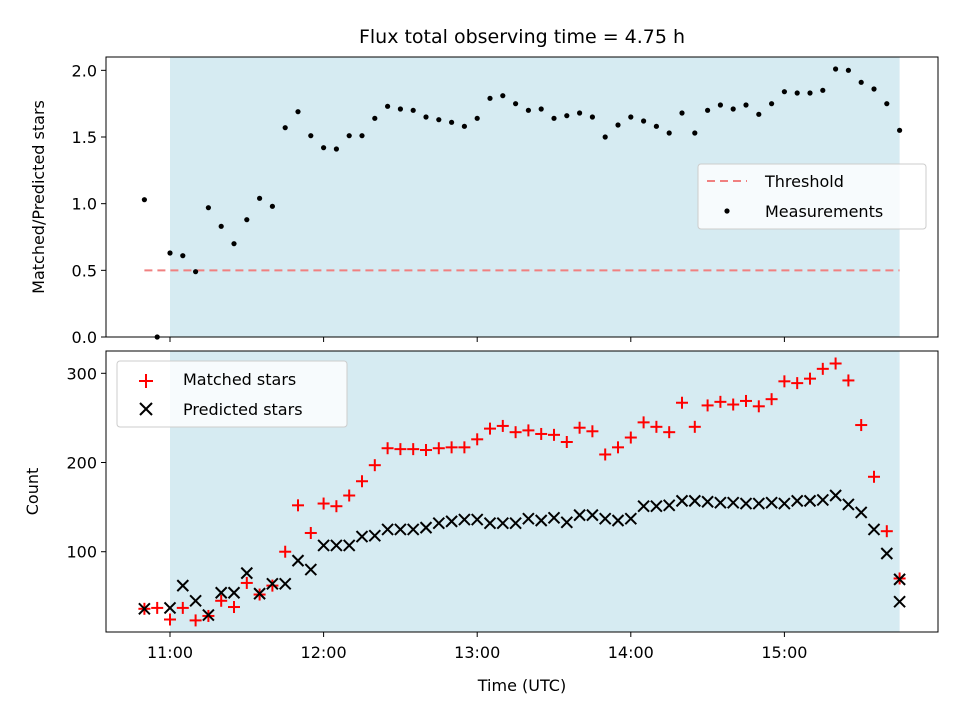  What do you see at coordinates (38, 197) in the screenshot?
I see `top-y-axis-label: Matched/Predicted stars` at bounding box center [38, 197].